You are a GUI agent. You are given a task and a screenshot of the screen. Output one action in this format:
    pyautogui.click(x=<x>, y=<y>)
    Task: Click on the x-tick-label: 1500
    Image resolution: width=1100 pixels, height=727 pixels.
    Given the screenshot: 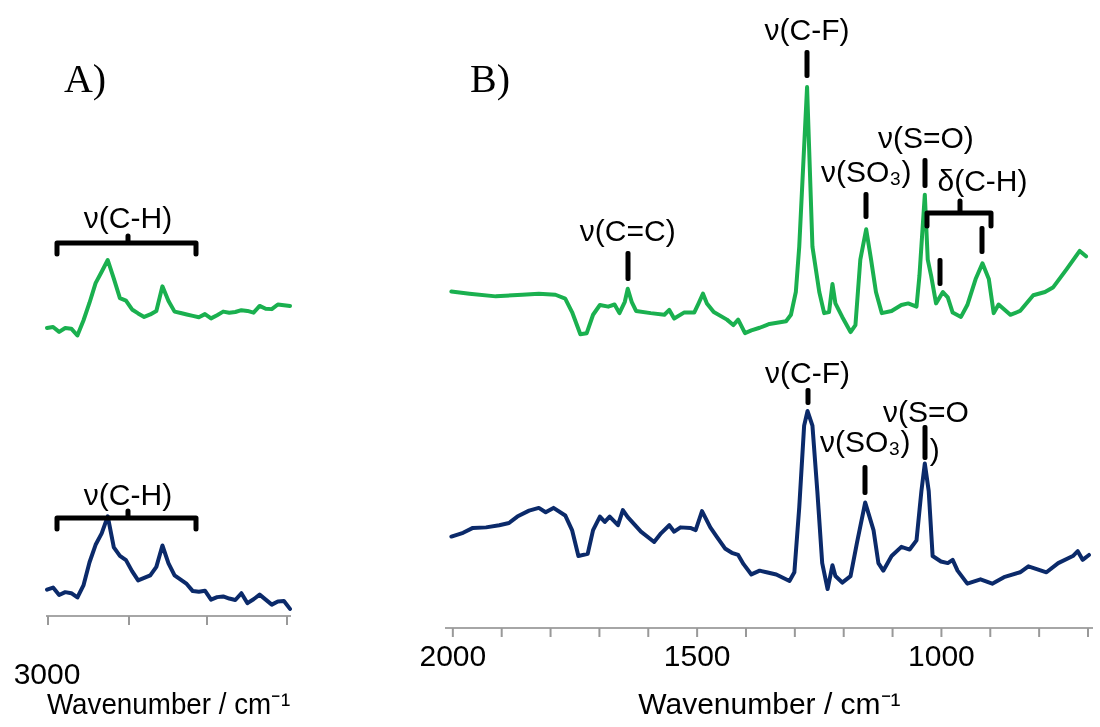 What is the action you would take?
    pyautogui.click(x=697, y=656)
    